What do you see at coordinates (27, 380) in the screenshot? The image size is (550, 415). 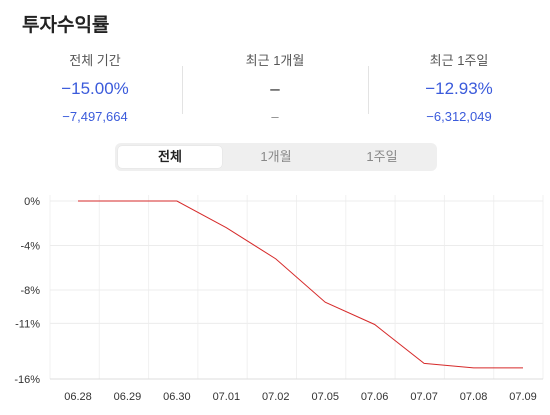 I see `y-tick-label: -16%` at bounding box center [27, 380].